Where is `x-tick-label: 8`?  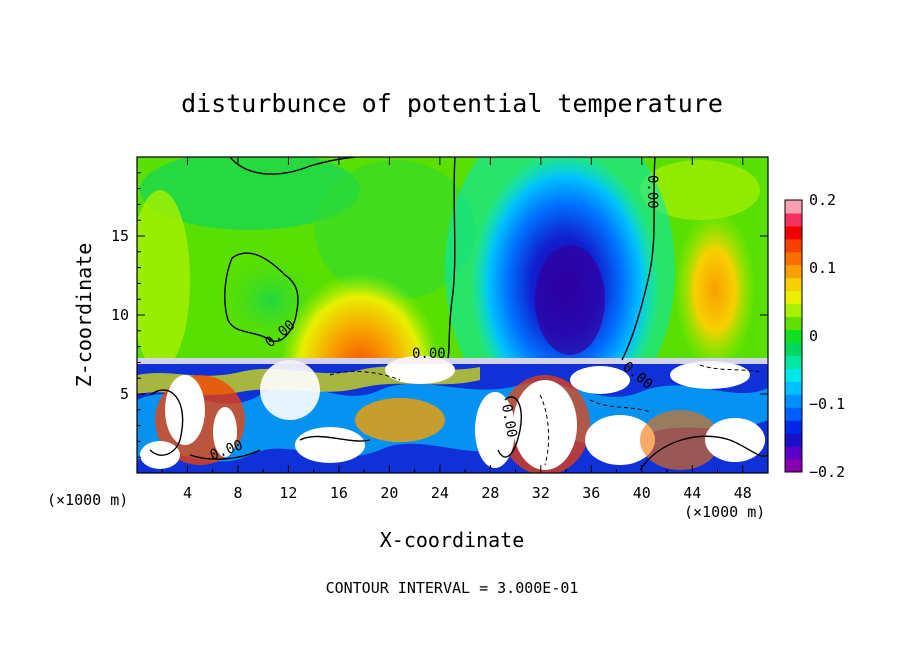 x-tick-label: 8 is located at coordinates (237, 493).